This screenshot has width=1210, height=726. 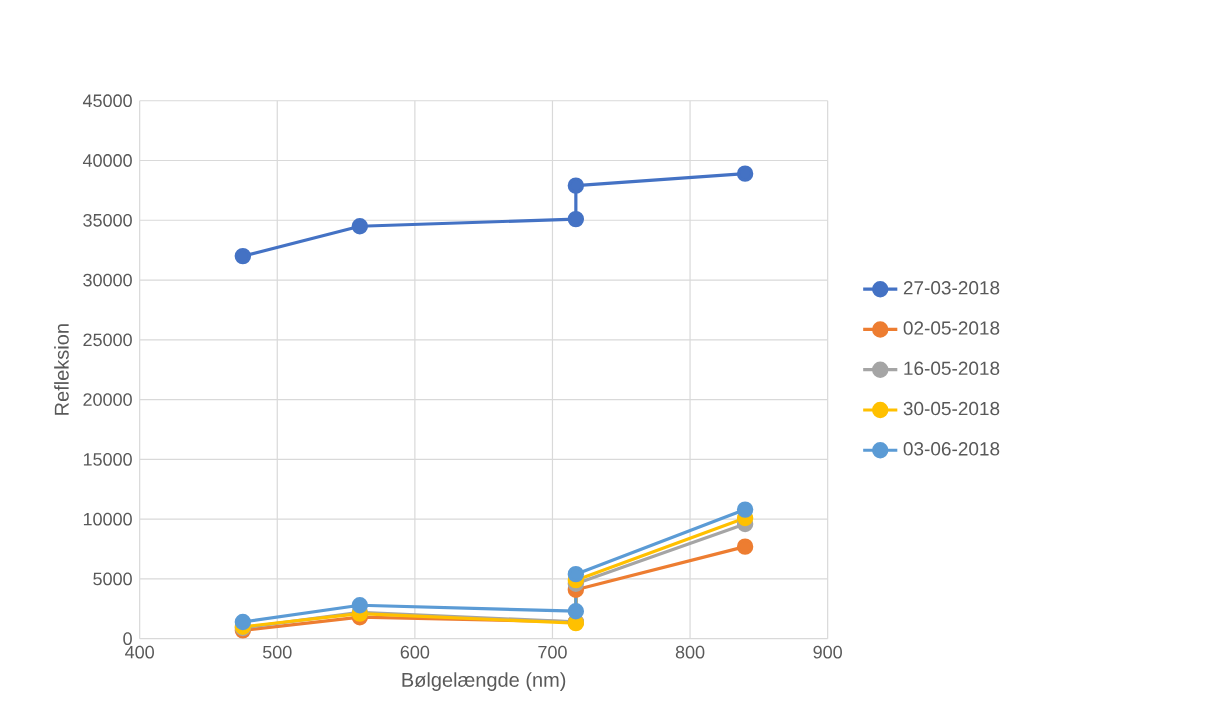 What do you see at coordinates (107, 160) in the screenshot?
I see `y-tick-label: 40000` at bounding box center [107, 160].